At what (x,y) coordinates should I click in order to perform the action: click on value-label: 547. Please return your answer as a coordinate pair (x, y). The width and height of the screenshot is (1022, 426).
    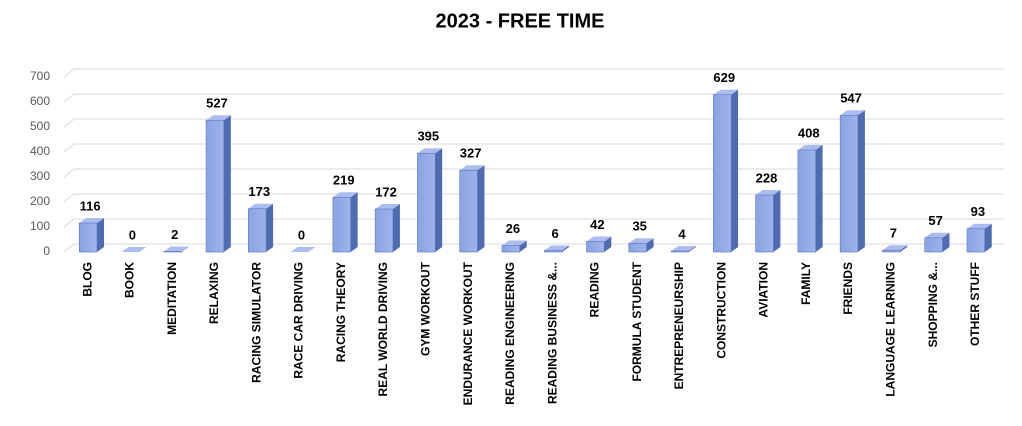
    Looking at the image, I should click on (851, 98).